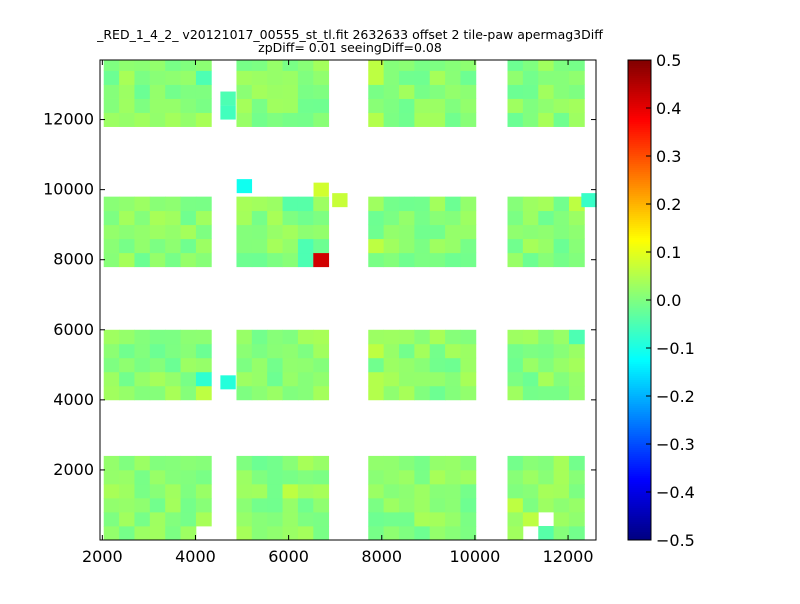 Image resolution: width=800 pixels, height=604 pixels. I want to click on x-tick-label: 10000, so click(474, 556).